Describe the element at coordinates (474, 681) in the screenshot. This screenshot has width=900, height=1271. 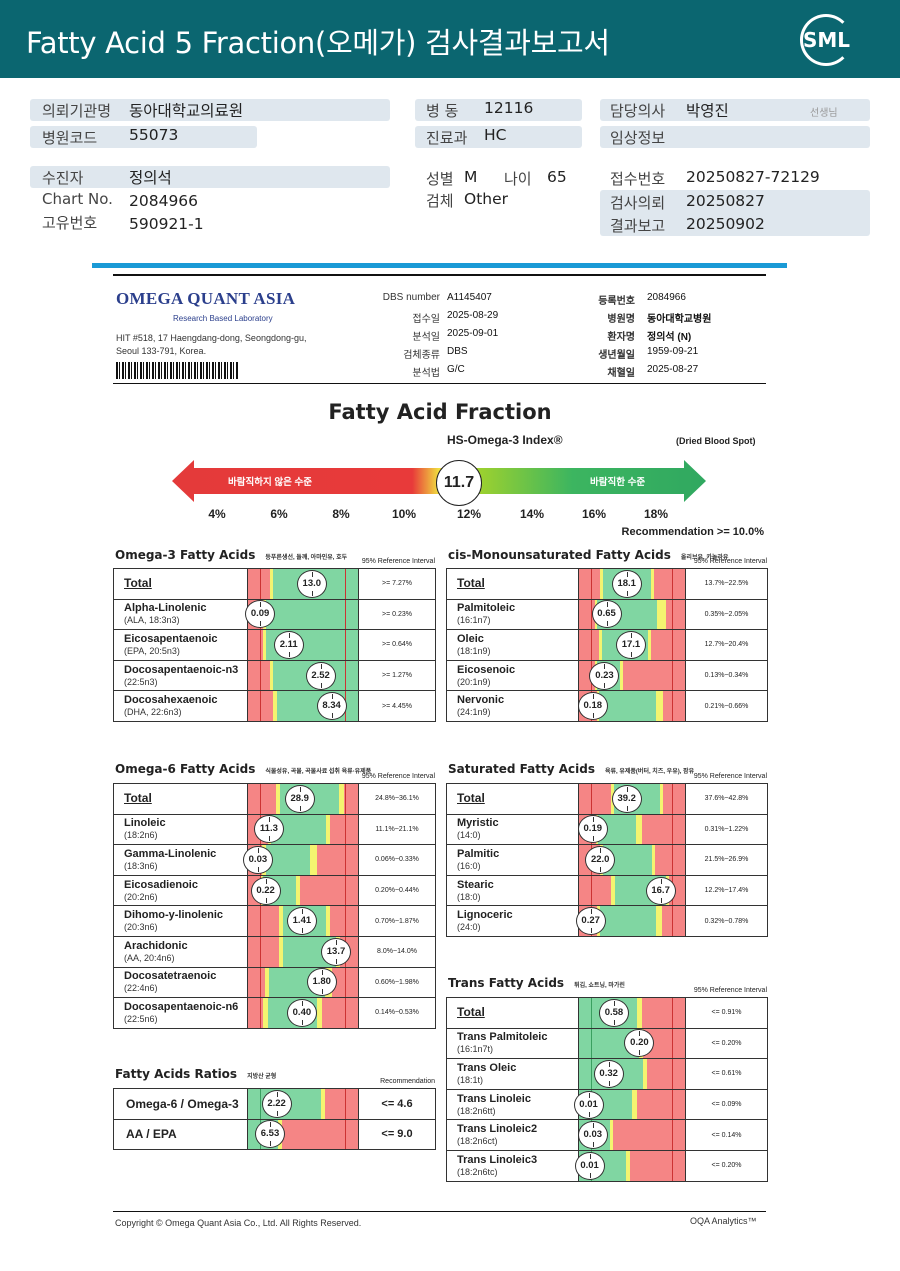
I see `analyte-notation: (20:1n9)` at that location.